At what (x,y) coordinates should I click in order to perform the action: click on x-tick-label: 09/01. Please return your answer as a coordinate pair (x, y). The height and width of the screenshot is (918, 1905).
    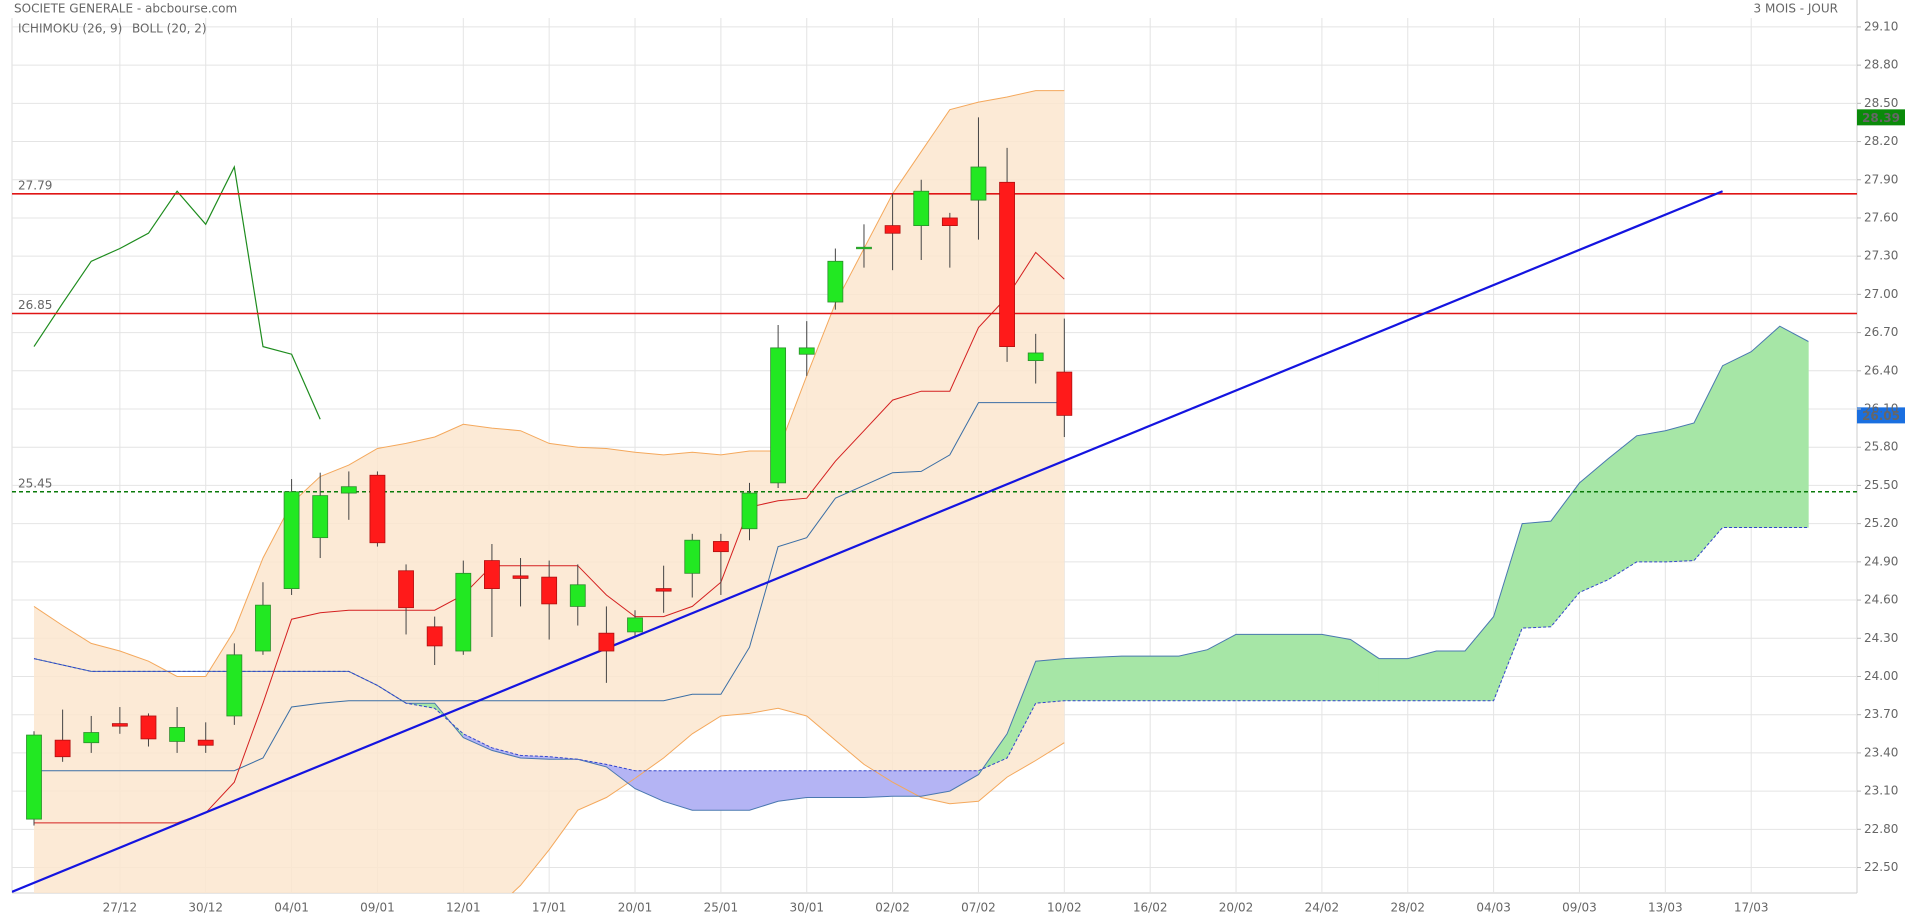
    Looking at the image, I should click on (377, 908).